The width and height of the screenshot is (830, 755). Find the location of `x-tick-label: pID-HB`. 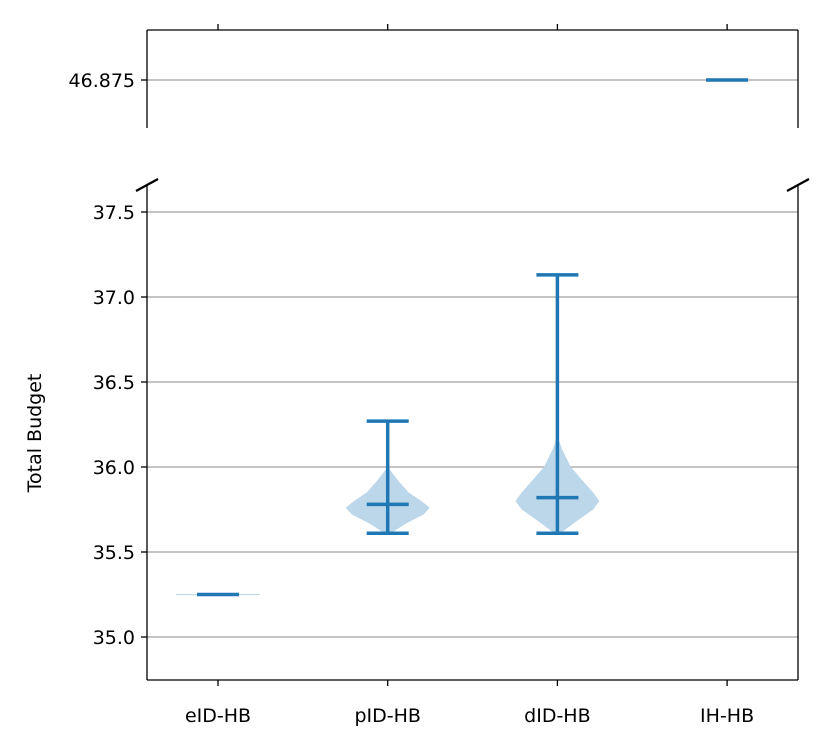

x-tick-label: pID-HB is located at coordinates (387, 716).